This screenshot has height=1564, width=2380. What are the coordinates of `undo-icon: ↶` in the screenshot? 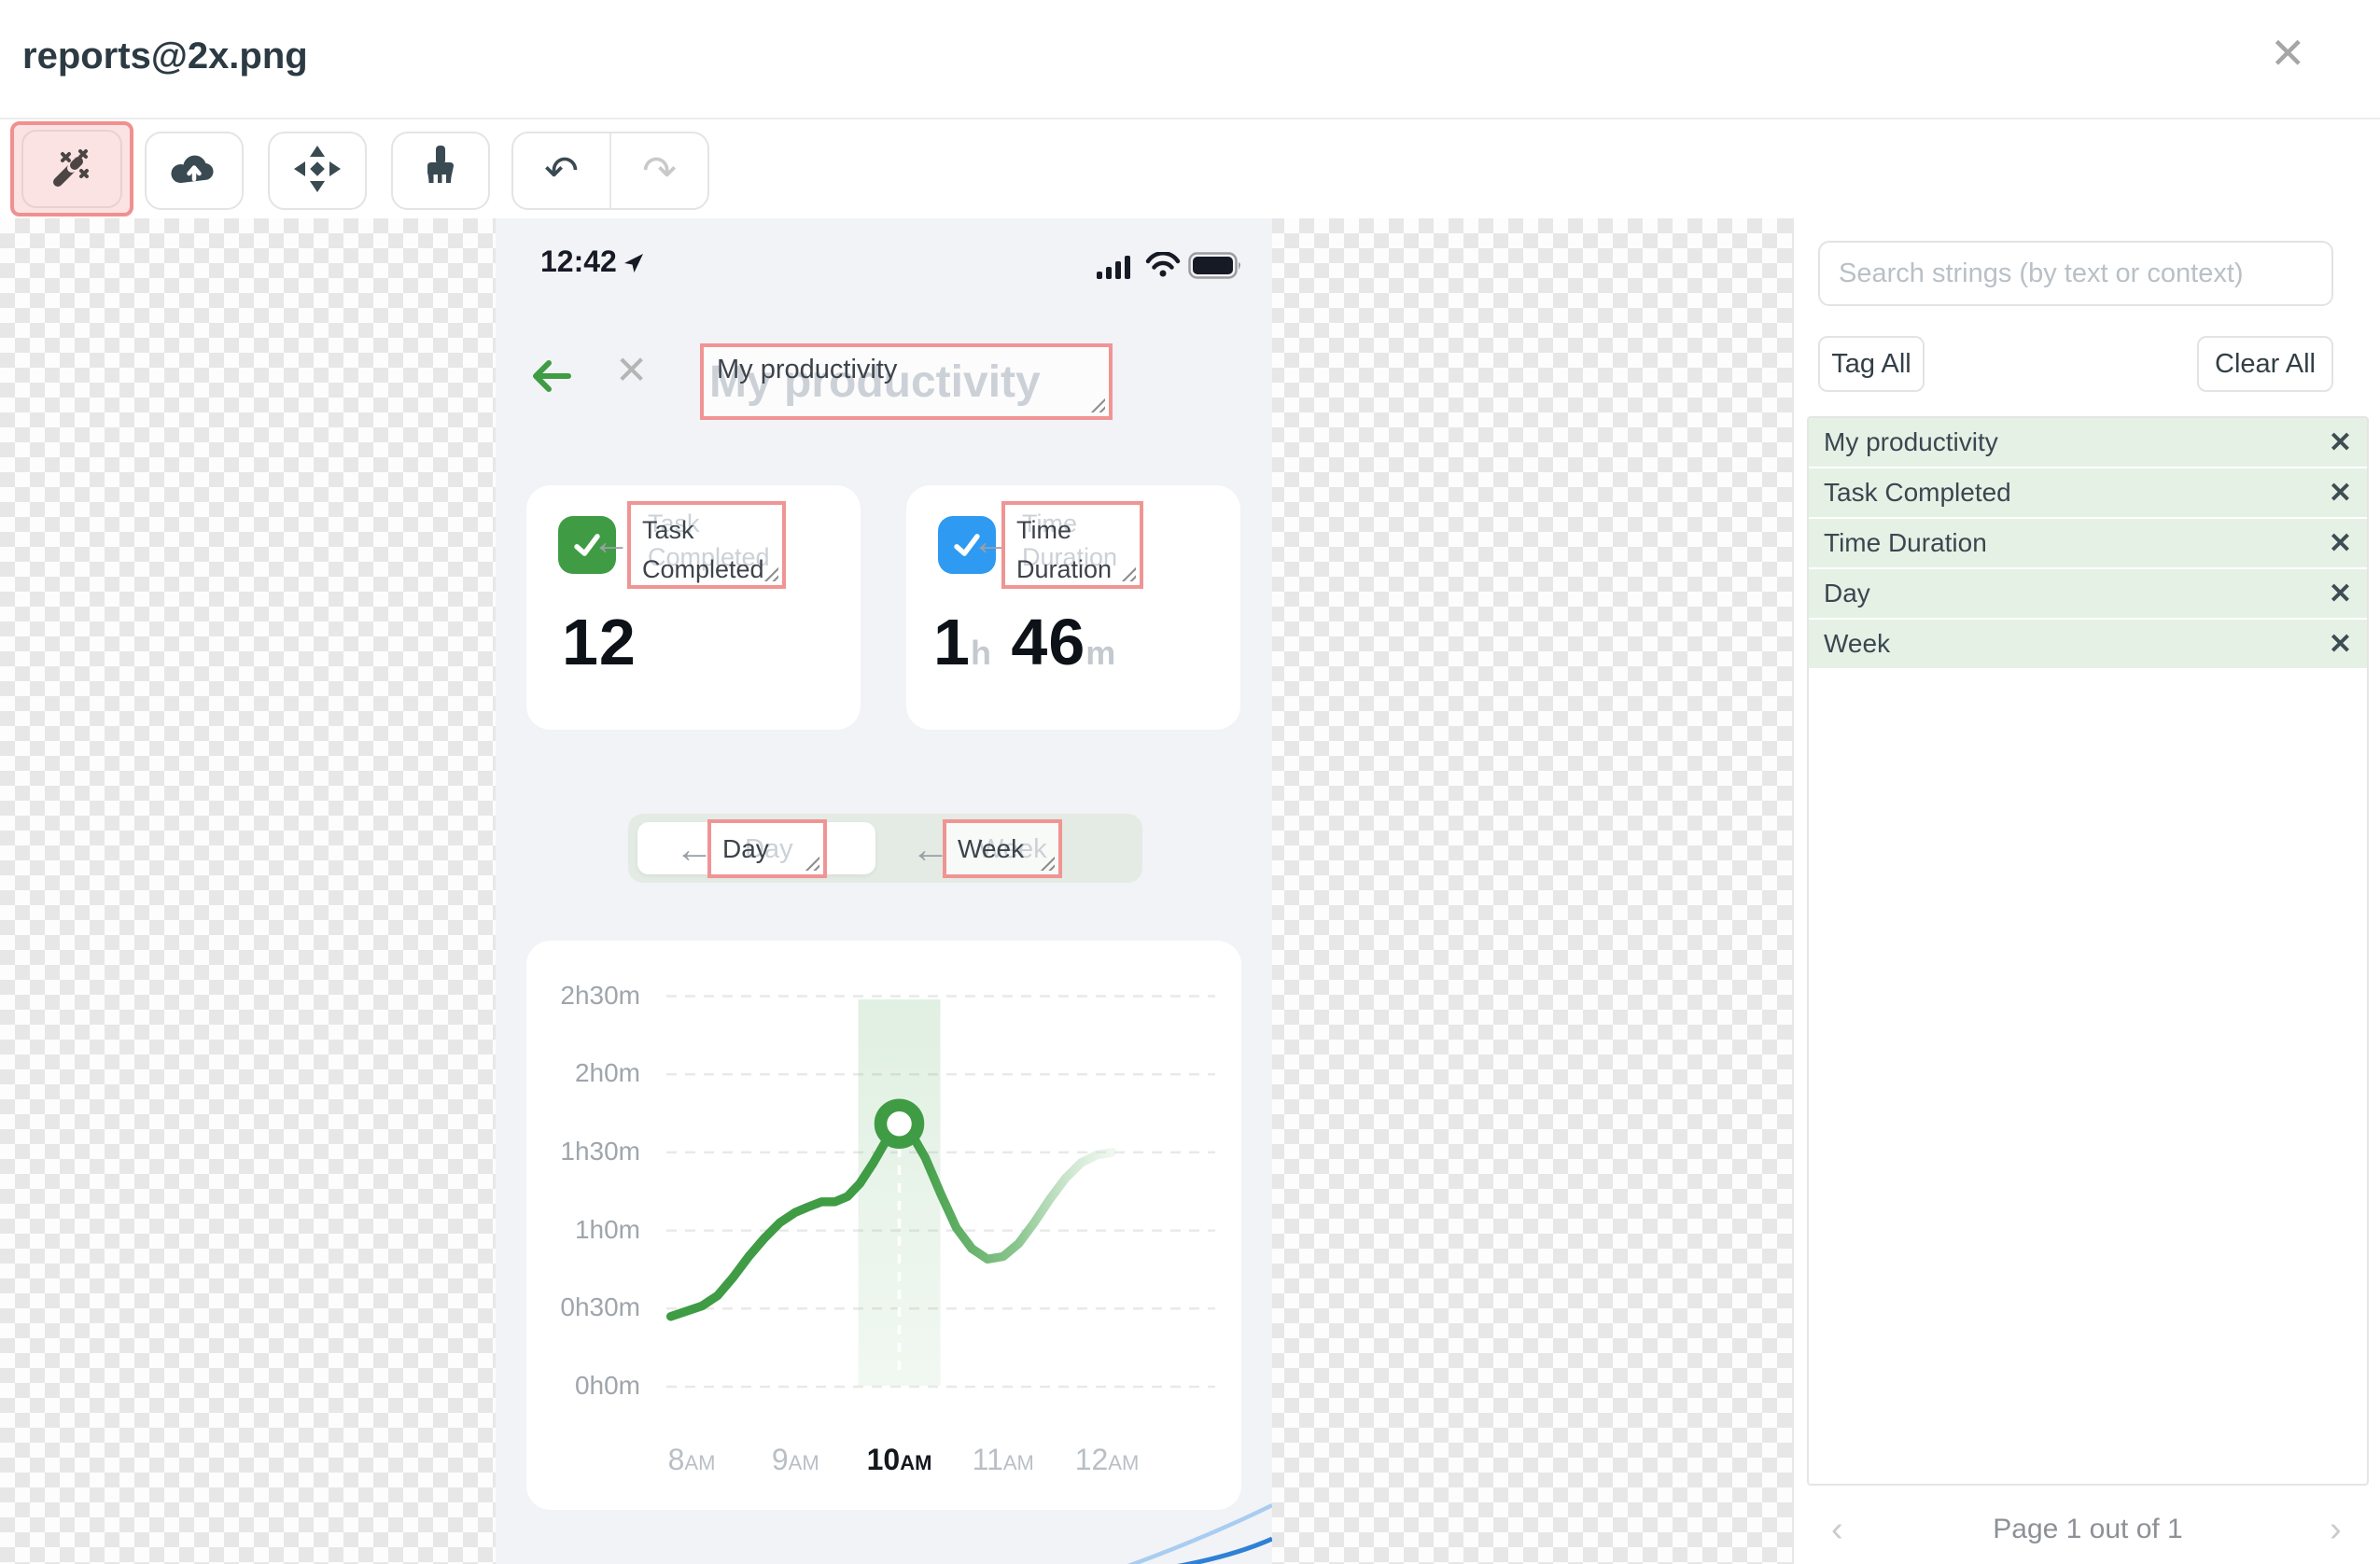 It's located at (561, 170).